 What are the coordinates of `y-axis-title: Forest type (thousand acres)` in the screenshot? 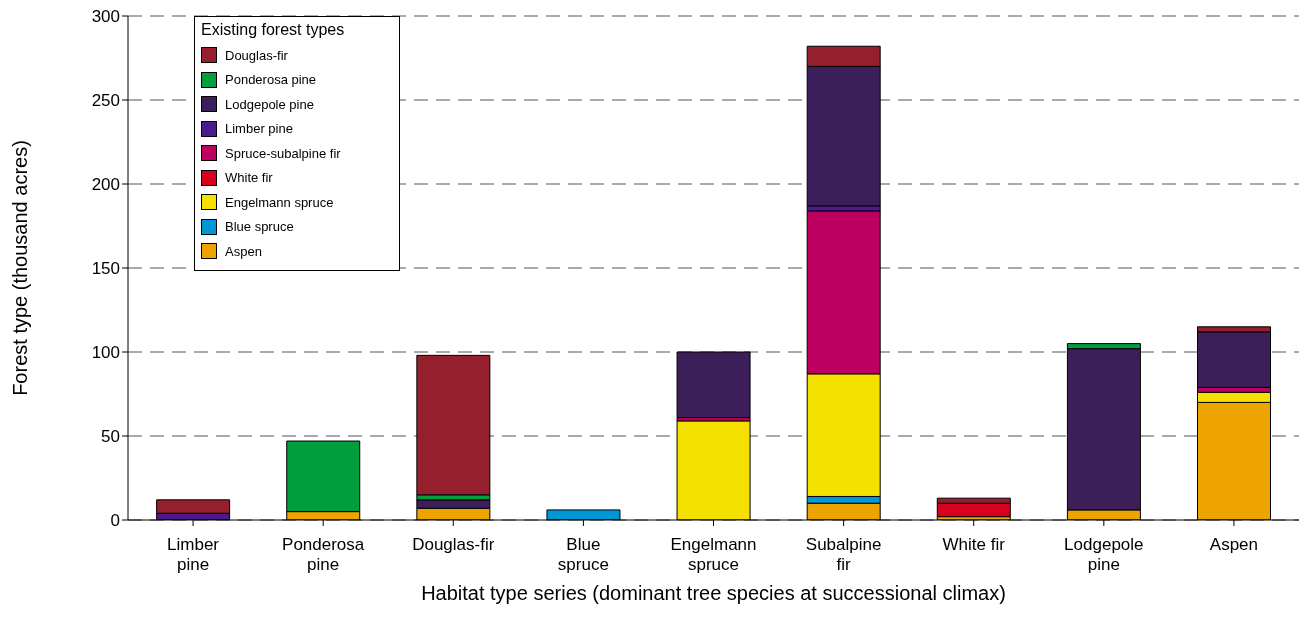 It's located at (20, 268).